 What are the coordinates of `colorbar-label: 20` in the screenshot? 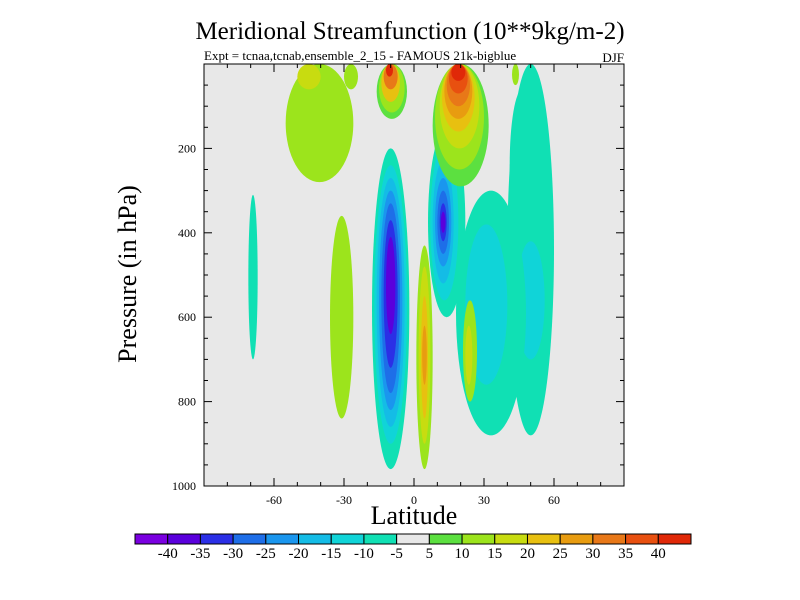 It's located at (527, 554).